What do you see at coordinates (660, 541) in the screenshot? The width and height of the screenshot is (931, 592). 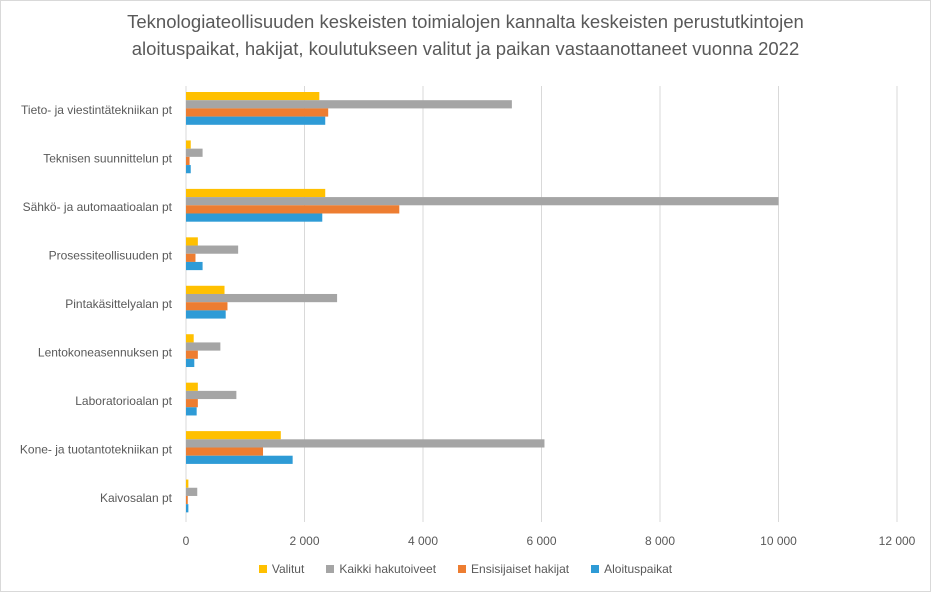 I see `x-tick-label: 8 000` at bounding box center [660, 541].